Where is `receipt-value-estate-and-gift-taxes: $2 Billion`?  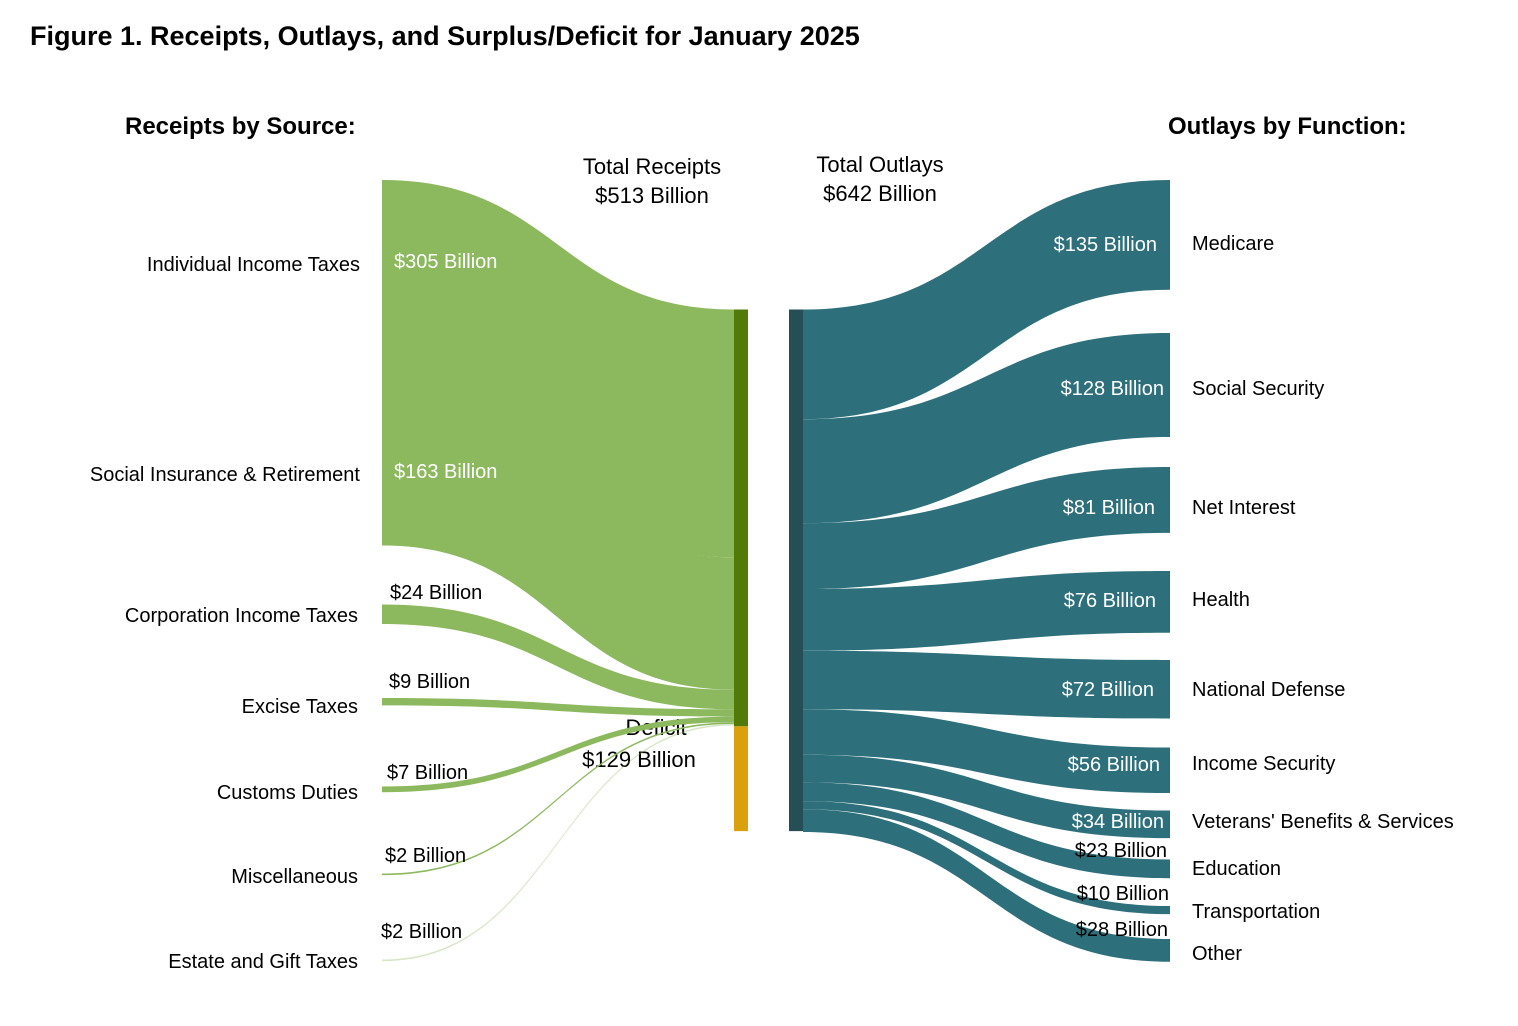
receipt-value-estate-and-gift-taxes: $2 Billion is located at coordinates (421, 932).